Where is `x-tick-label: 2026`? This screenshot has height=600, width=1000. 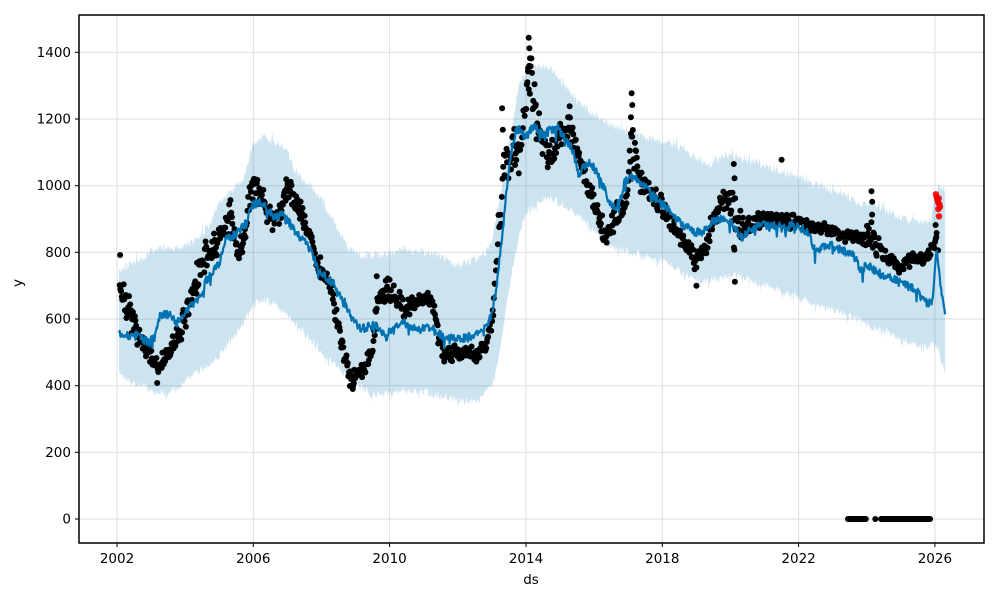
x-tick-label: 2026 is located at coordinates (935, 559).